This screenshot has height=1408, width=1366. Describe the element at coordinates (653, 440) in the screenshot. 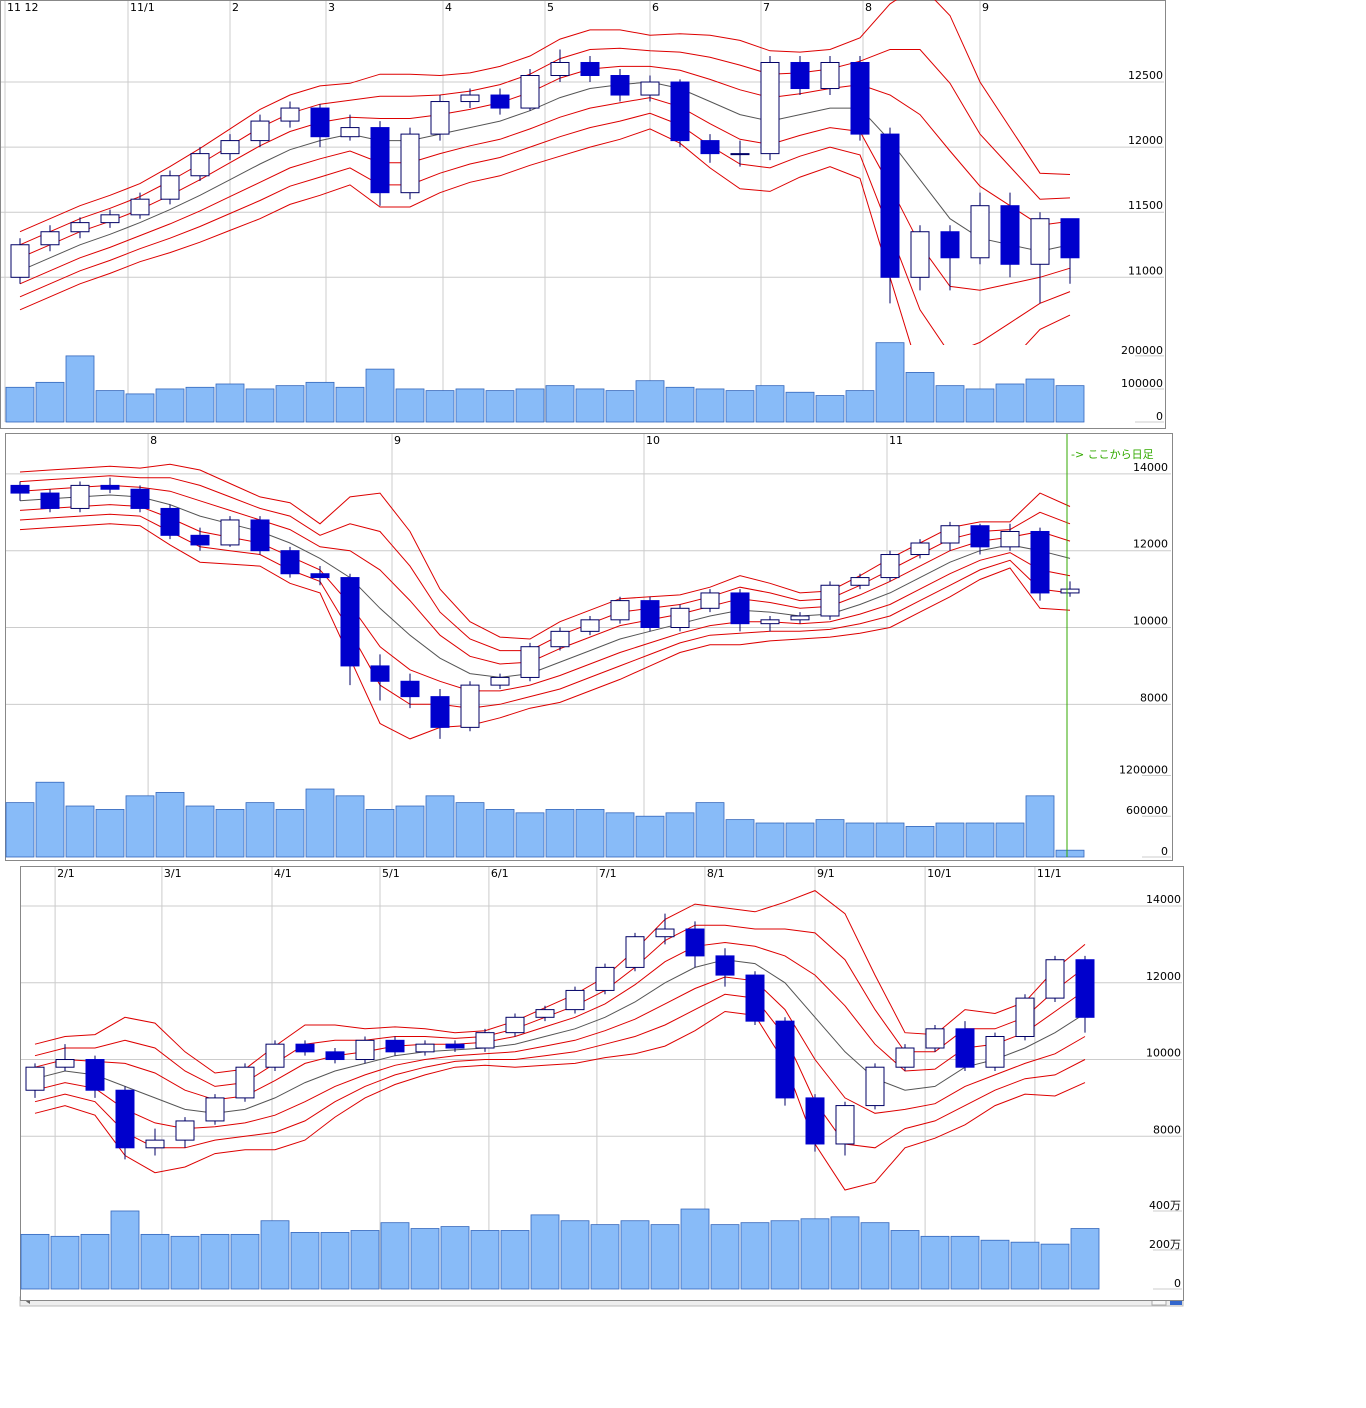

I see `x-tick-label: 10` at that location.